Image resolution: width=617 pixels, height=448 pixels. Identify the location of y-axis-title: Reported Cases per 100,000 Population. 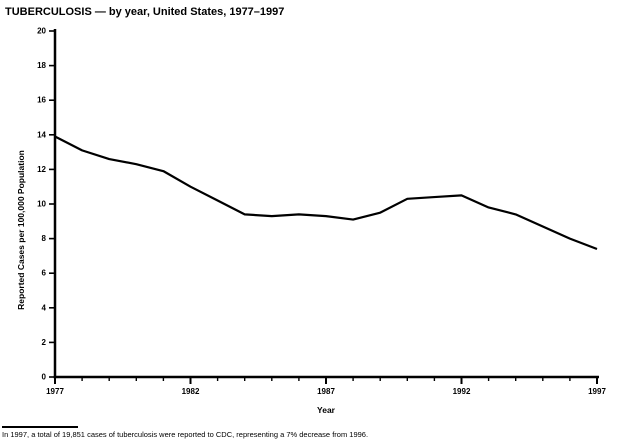
(21, 230).